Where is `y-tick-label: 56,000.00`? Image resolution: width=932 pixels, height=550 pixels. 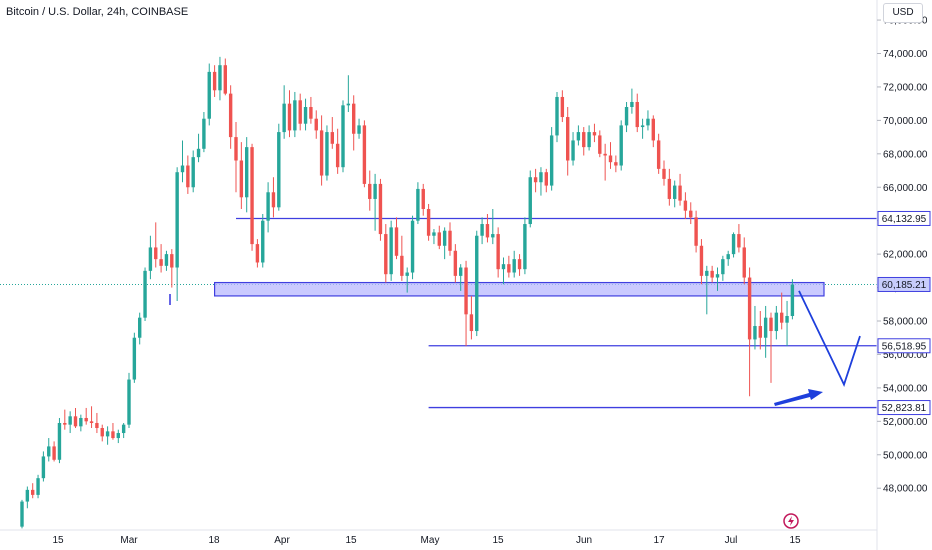
y-tick-label: 56,000.00 is located at coordinates (905, 355).